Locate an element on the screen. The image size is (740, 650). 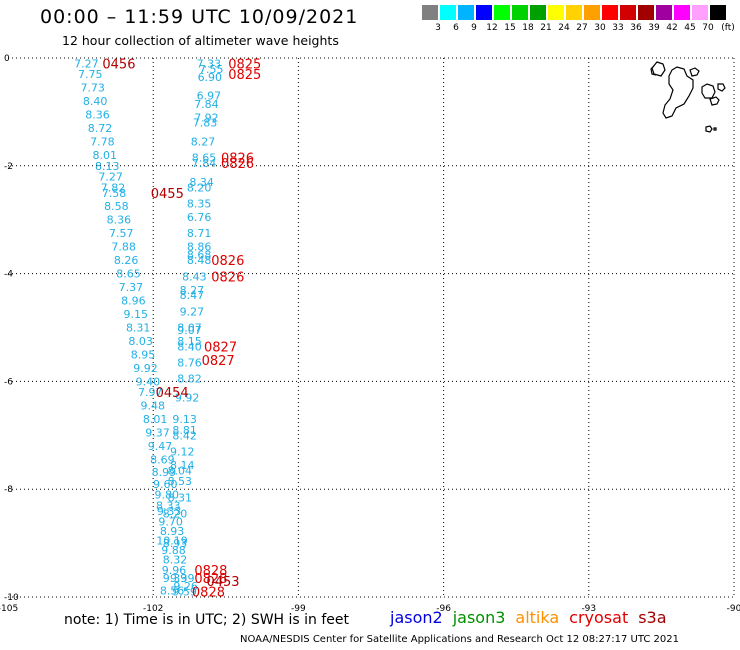
pass-time-label: 0454 is located at coordinates (172, 393).